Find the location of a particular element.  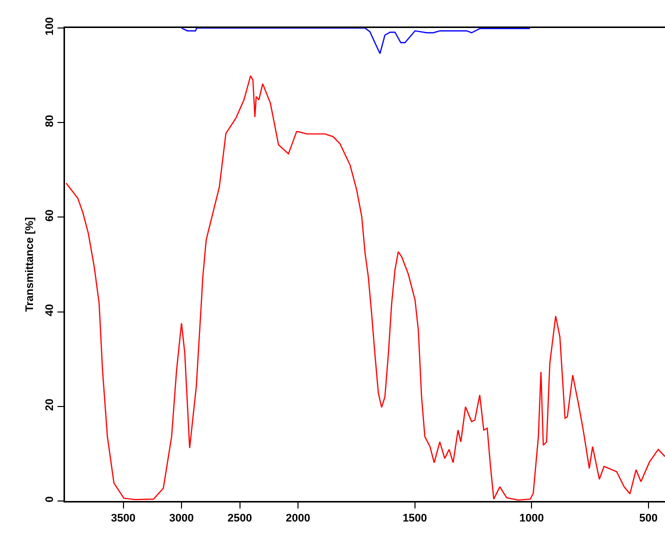

y-tick-label: 100 is located at coordinates (50, 26).